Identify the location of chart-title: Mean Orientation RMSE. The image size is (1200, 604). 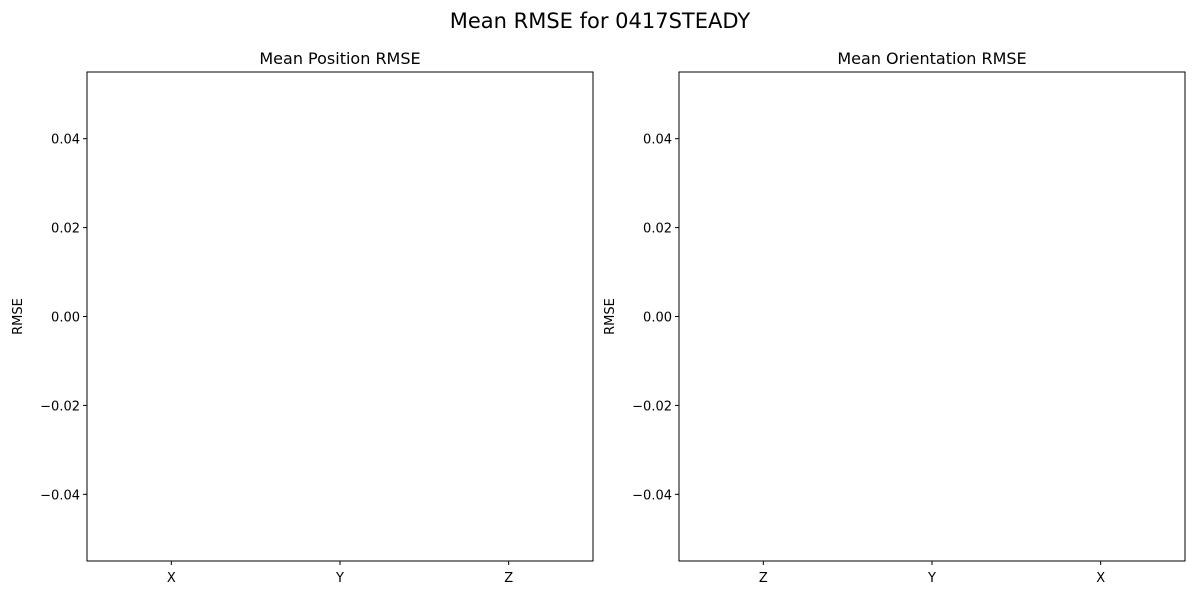
(931, 58).